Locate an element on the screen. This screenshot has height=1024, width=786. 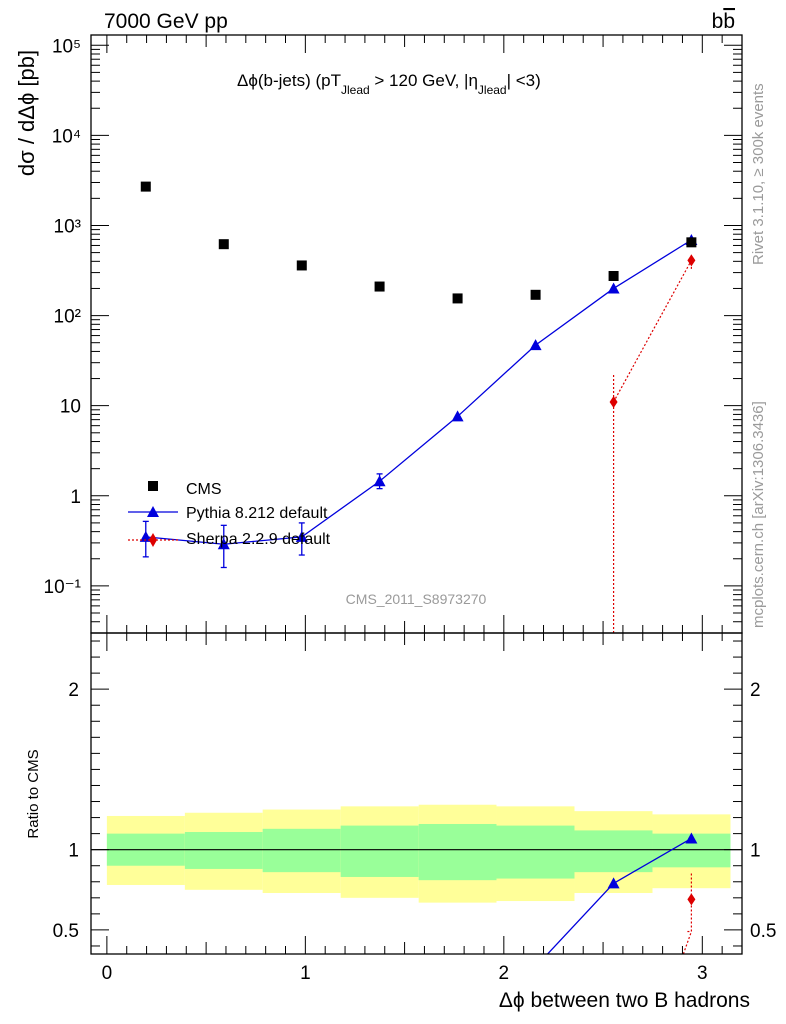
legend-pythia-marker is located at coordinates (153, 511).